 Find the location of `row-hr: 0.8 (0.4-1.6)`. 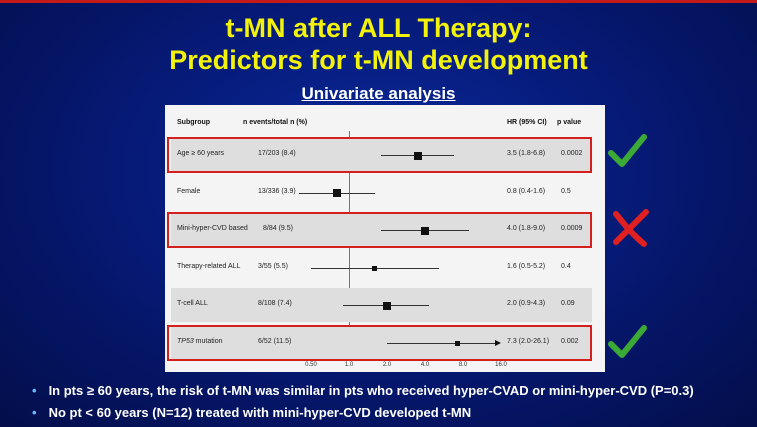

row-hr: 0.8 (0.4-1.6) is located at coordinates (526, 191).